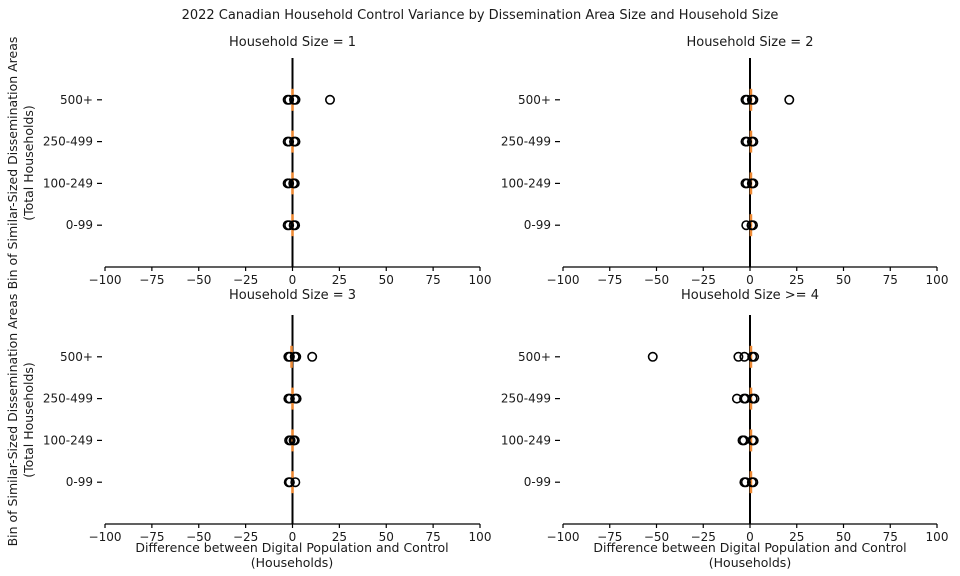  Describe the element at coordinates (292, 295) in the screenshot. I see `facet-title-household-size-3: Household Size = 3` at that location.